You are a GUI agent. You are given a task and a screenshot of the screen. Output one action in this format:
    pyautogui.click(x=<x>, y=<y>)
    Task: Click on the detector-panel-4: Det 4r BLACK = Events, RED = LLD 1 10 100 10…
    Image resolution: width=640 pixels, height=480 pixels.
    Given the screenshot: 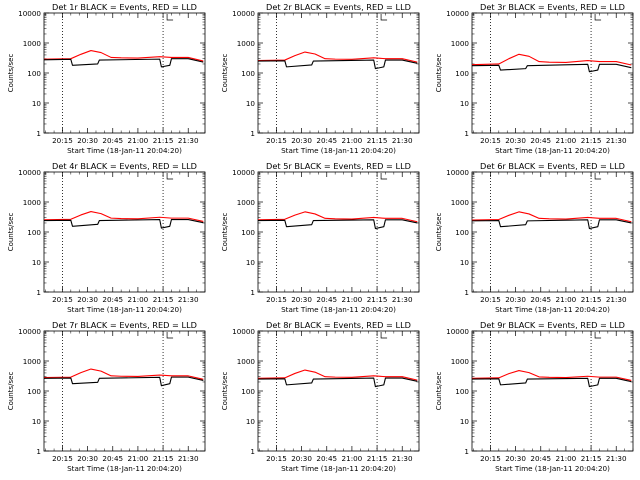 What is the action you would take?
    pyautogui.click(x=106, y=237)
    